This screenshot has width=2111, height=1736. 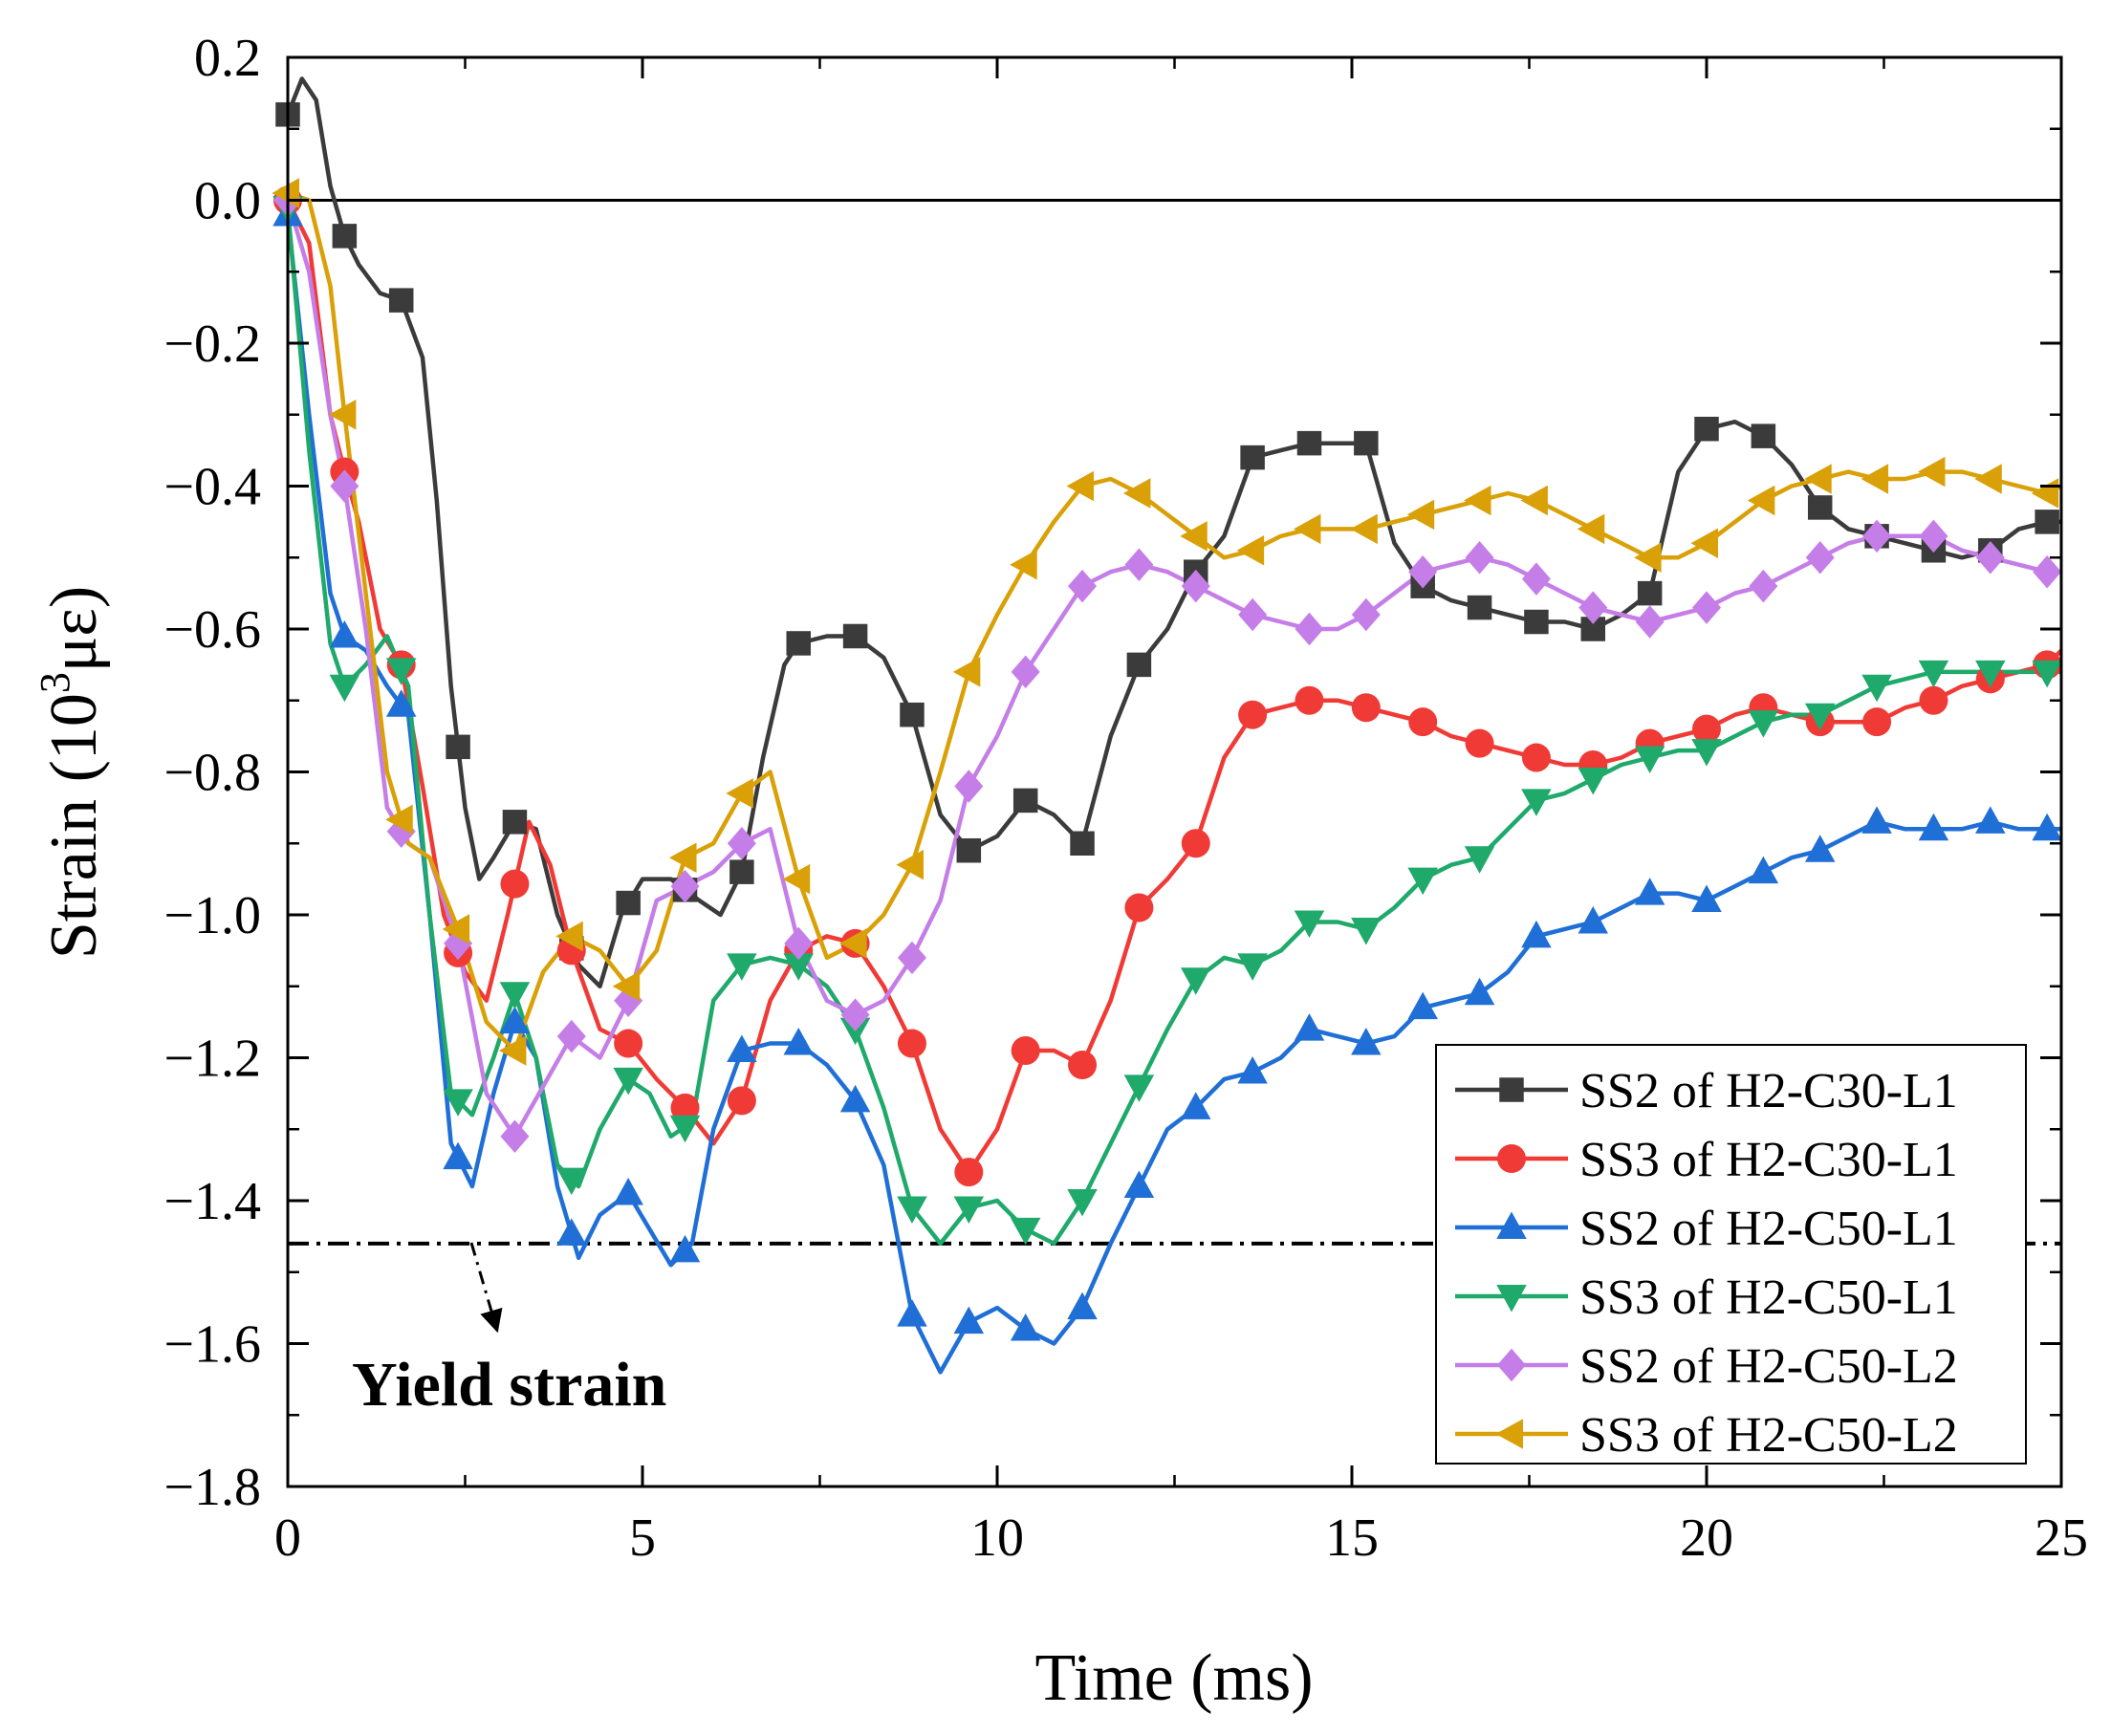 What do you see at coordinates (212, 1201) in the screenshot?
I see `y-tick-label-8: −1.4` at bounding box center [212, 1201].